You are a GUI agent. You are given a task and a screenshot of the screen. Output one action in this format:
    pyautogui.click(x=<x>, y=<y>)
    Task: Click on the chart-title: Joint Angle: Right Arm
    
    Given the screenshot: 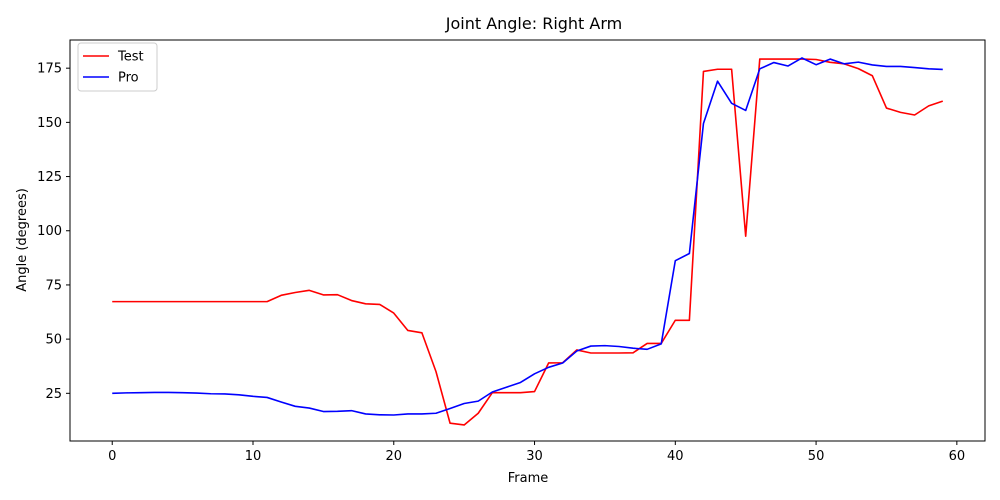 What is the action you would take?
    pyautogui.click(x=534, y=23)
    